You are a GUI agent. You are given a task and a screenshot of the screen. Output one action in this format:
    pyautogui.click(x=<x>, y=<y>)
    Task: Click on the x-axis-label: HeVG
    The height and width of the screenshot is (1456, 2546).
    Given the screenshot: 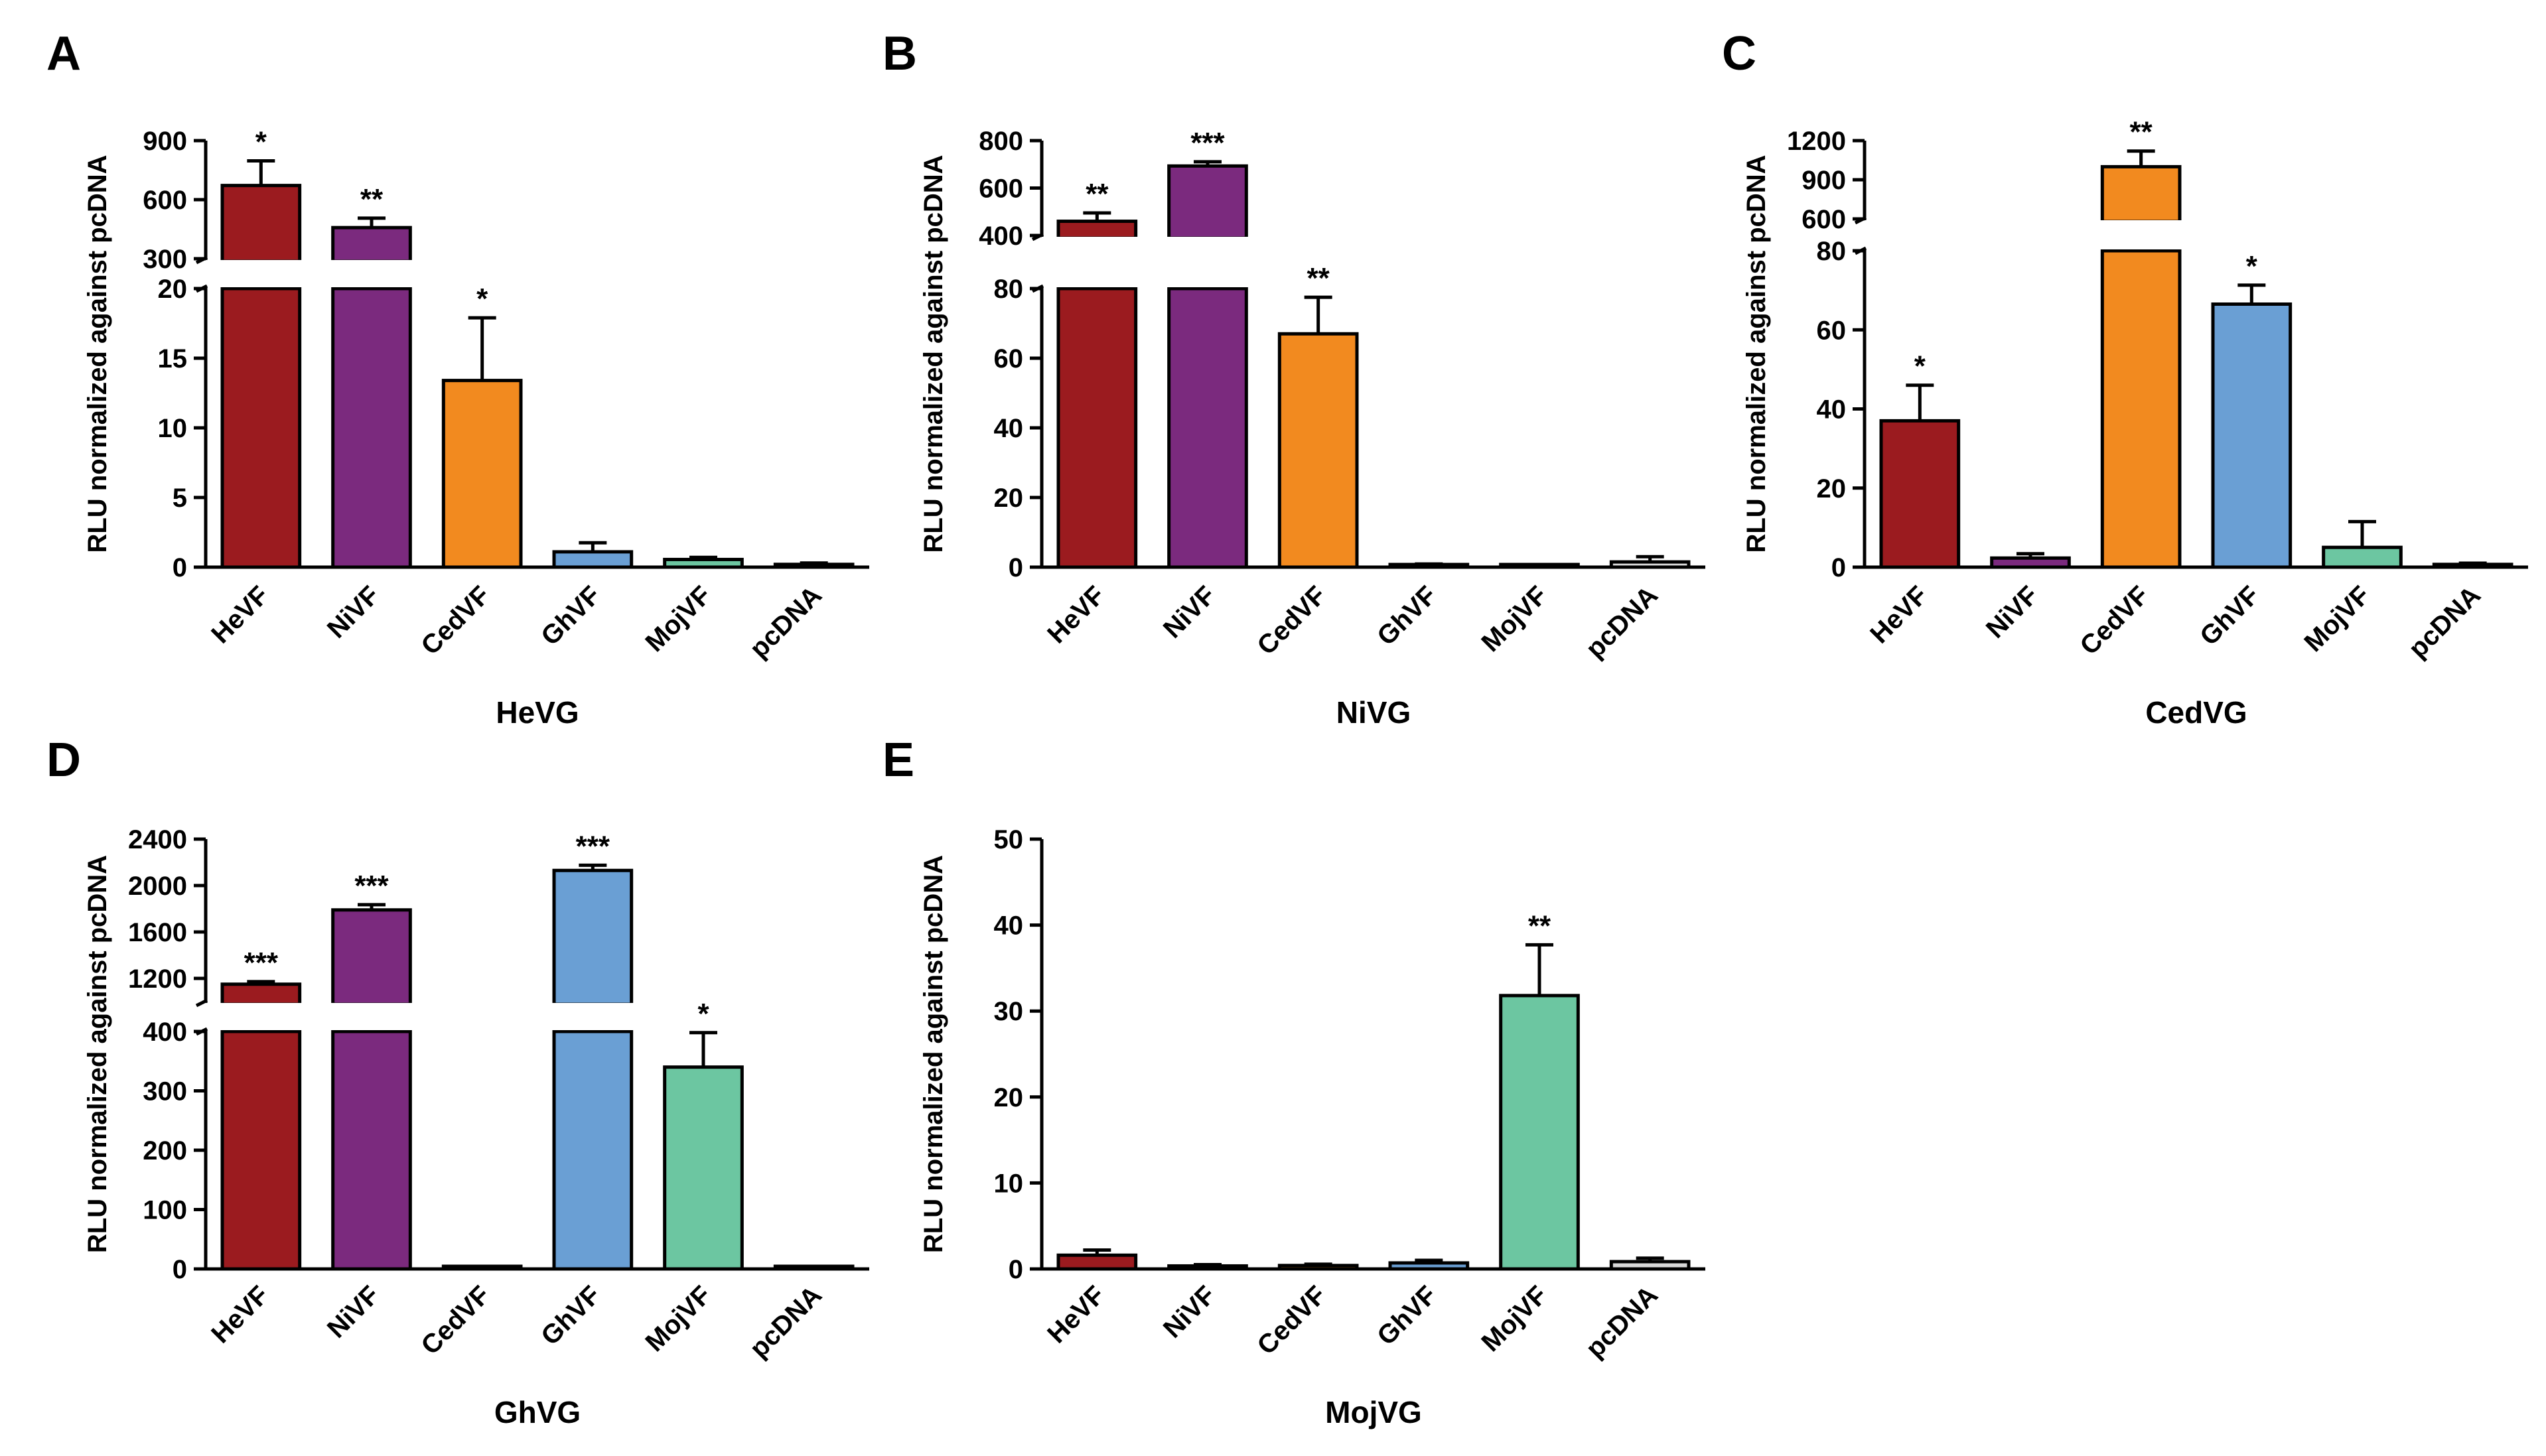 What is the action you would take?
    pyautogui.click(x=537, y=712)
    